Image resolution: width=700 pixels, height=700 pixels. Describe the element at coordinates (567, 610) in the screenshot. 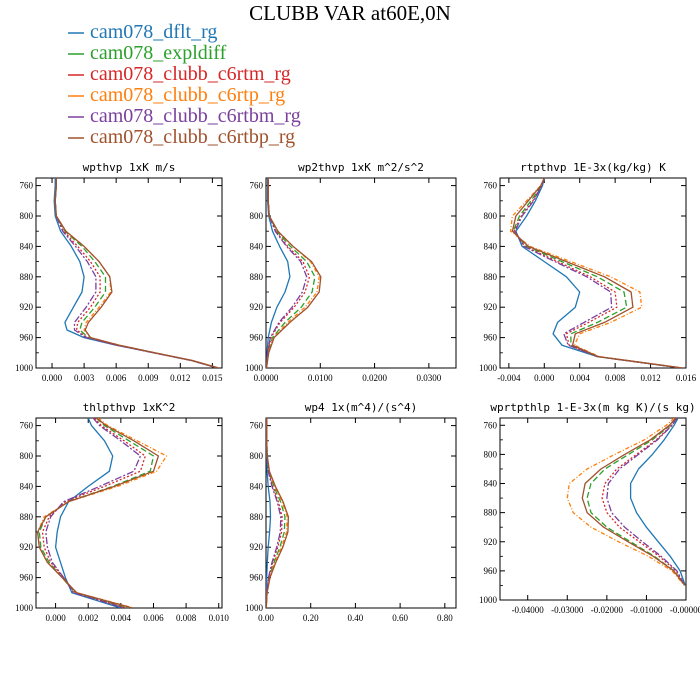

I see `x-tick-label: -0.03000` at that location.